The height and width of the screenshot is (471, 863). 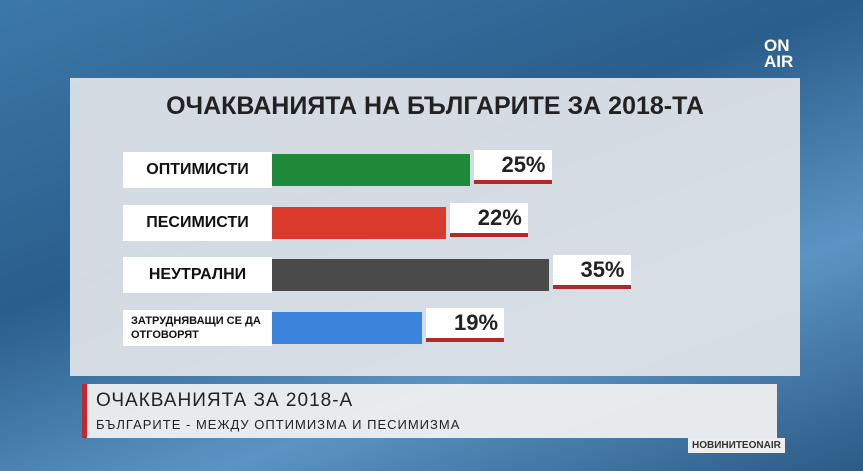 What do you see at coordinates (779, 53) in the screenshot?
I see `channel-logo: ON AIR` at bounding box center [779, 53].